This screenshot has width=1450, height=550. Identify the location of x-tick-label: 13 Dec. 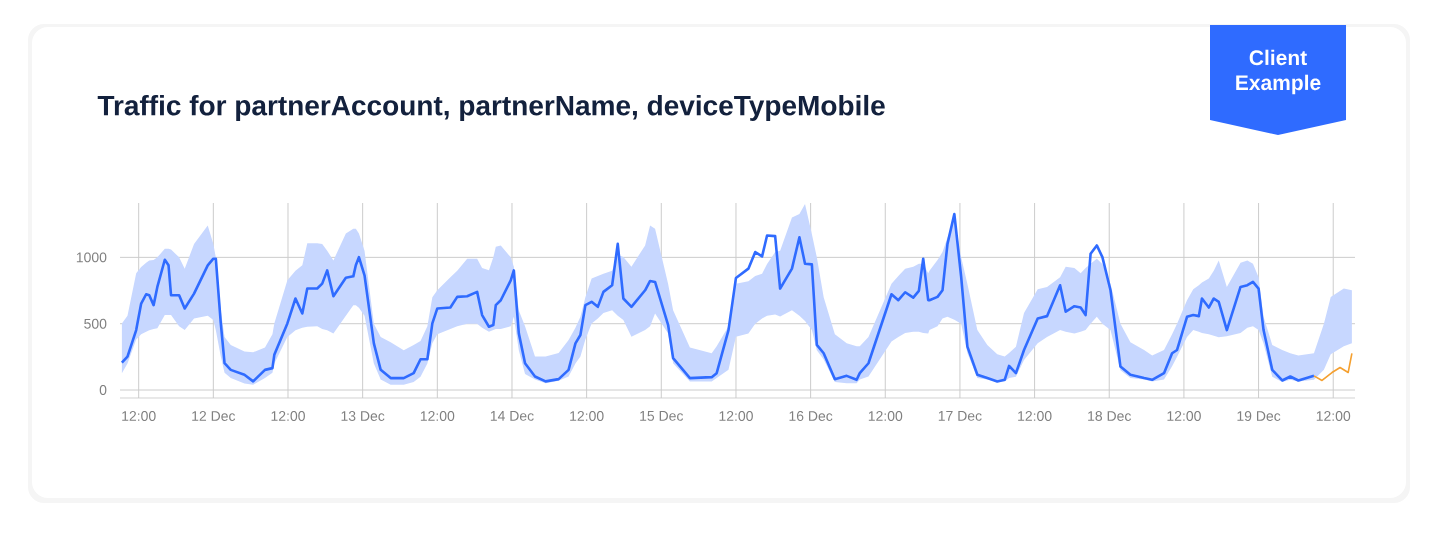
(363, 416).